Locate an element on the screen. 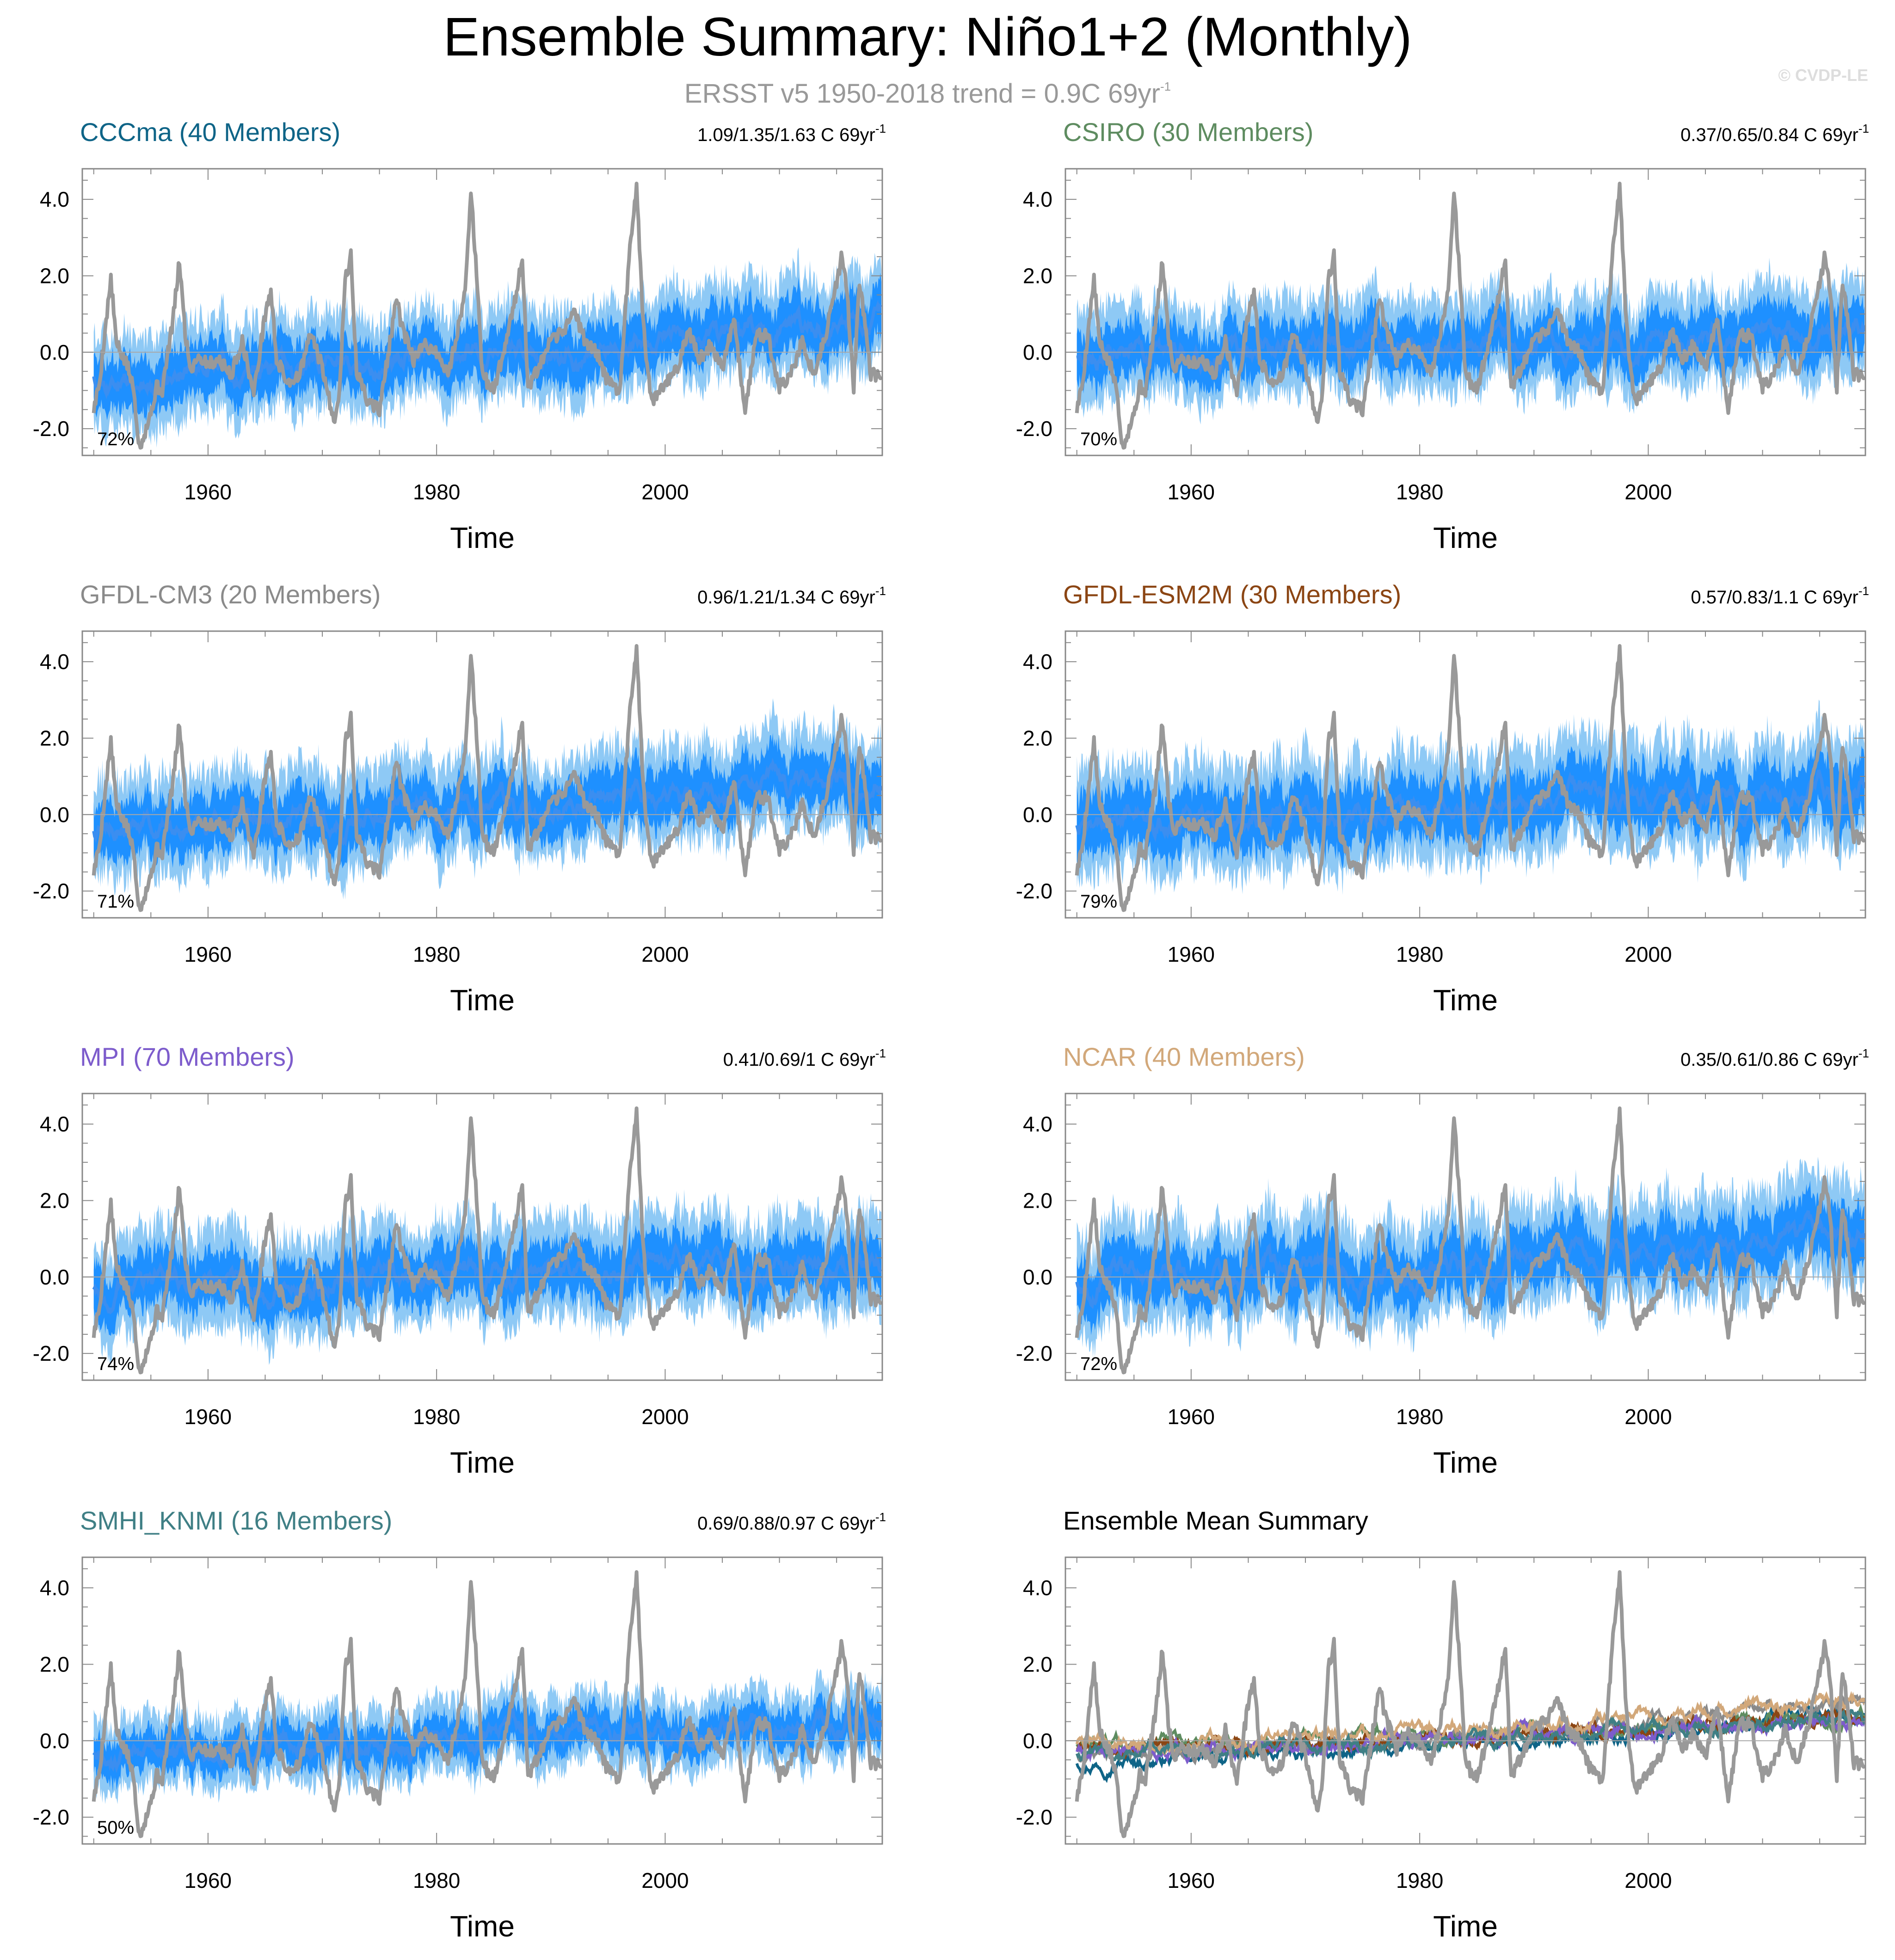 This screenshot has width=1895, height=1960. trend-values: 0.35/0.61/0.86 C 69yr is located at coordinates (1769, 1060).